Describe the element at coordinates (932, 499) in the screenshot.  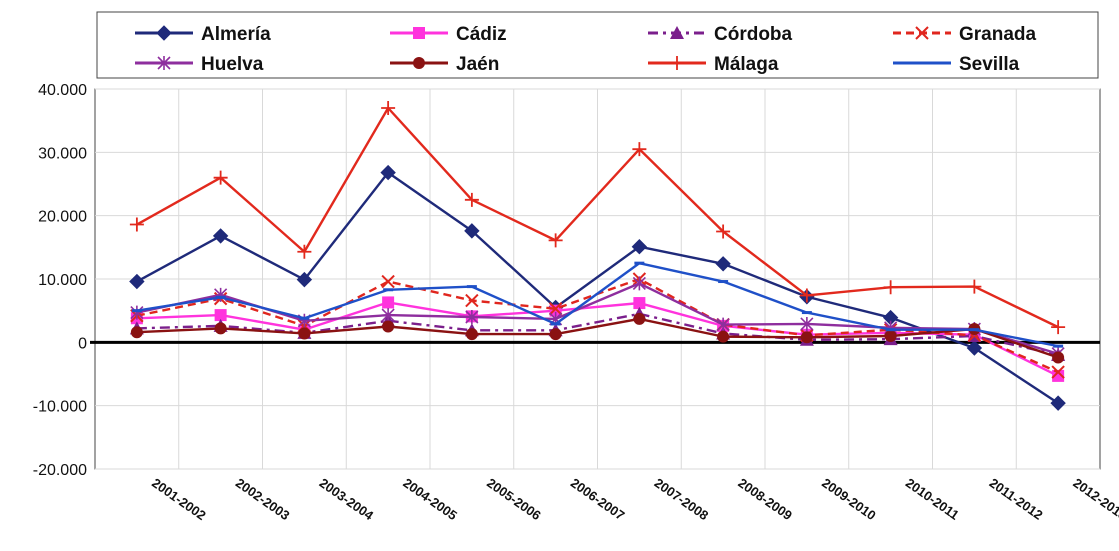
I see `x-tick-label: 2010-2011` at that location.